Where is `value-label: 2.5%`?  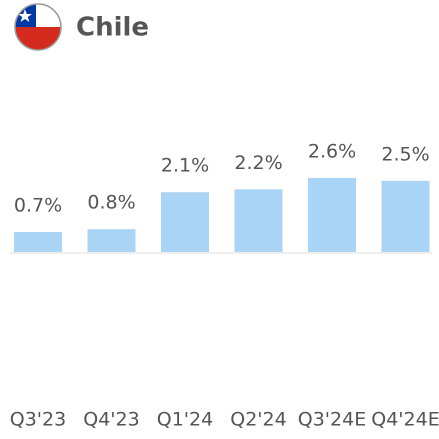
value-label: 2.5% is located at coordinates (405, 154).